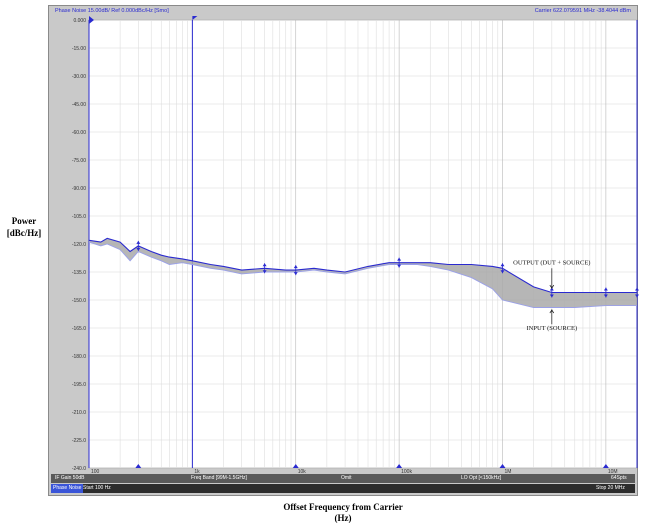 The image size is (647, 529). What do you see at coordinates (552, 311) in the screenshot?
I see `input-arrowhead-icon` at bounding box center [552, 311].